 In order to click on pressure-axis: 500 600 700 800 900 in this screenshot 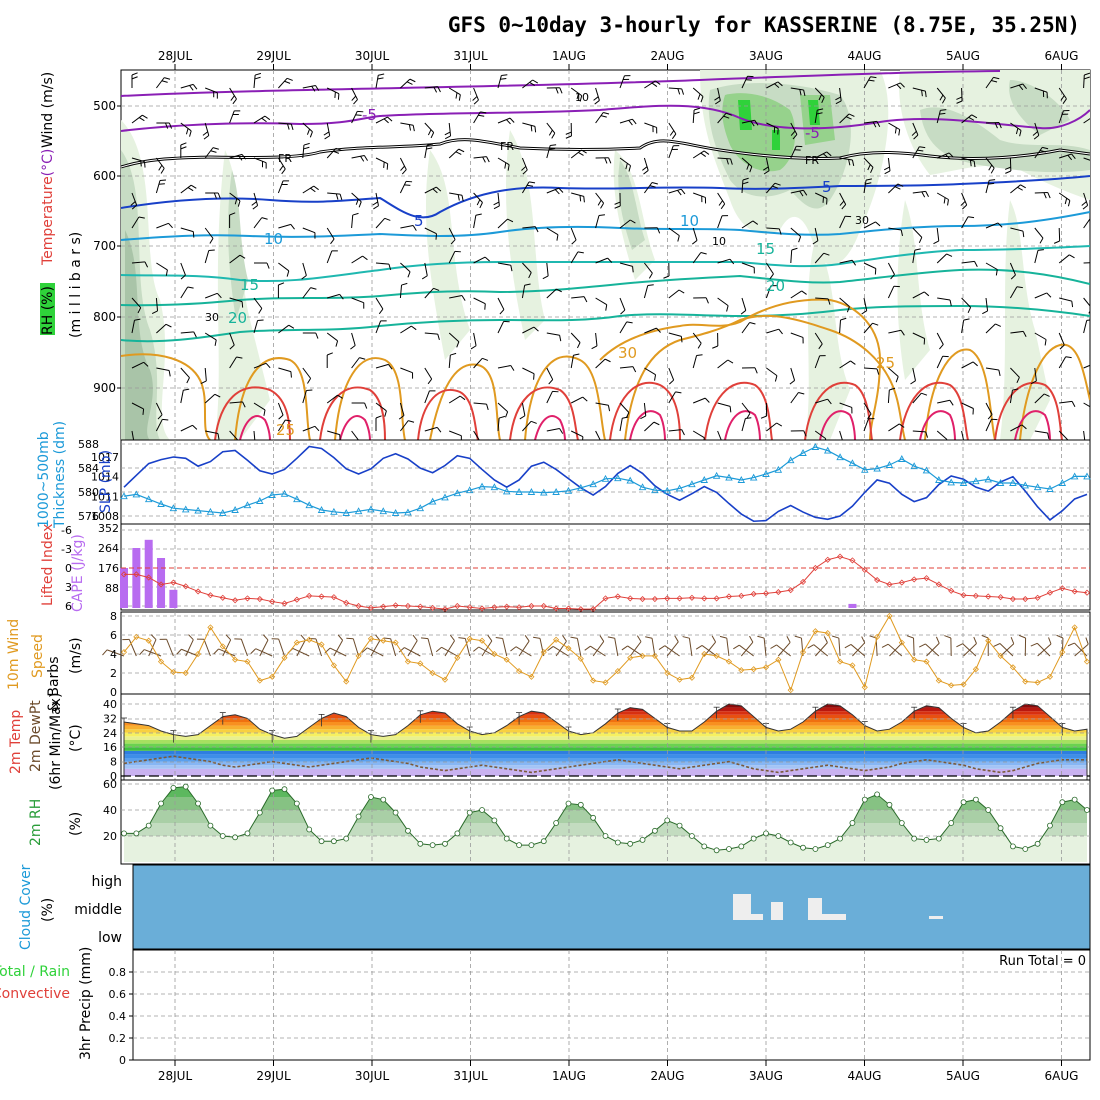, I will do `click(107, 247)`.